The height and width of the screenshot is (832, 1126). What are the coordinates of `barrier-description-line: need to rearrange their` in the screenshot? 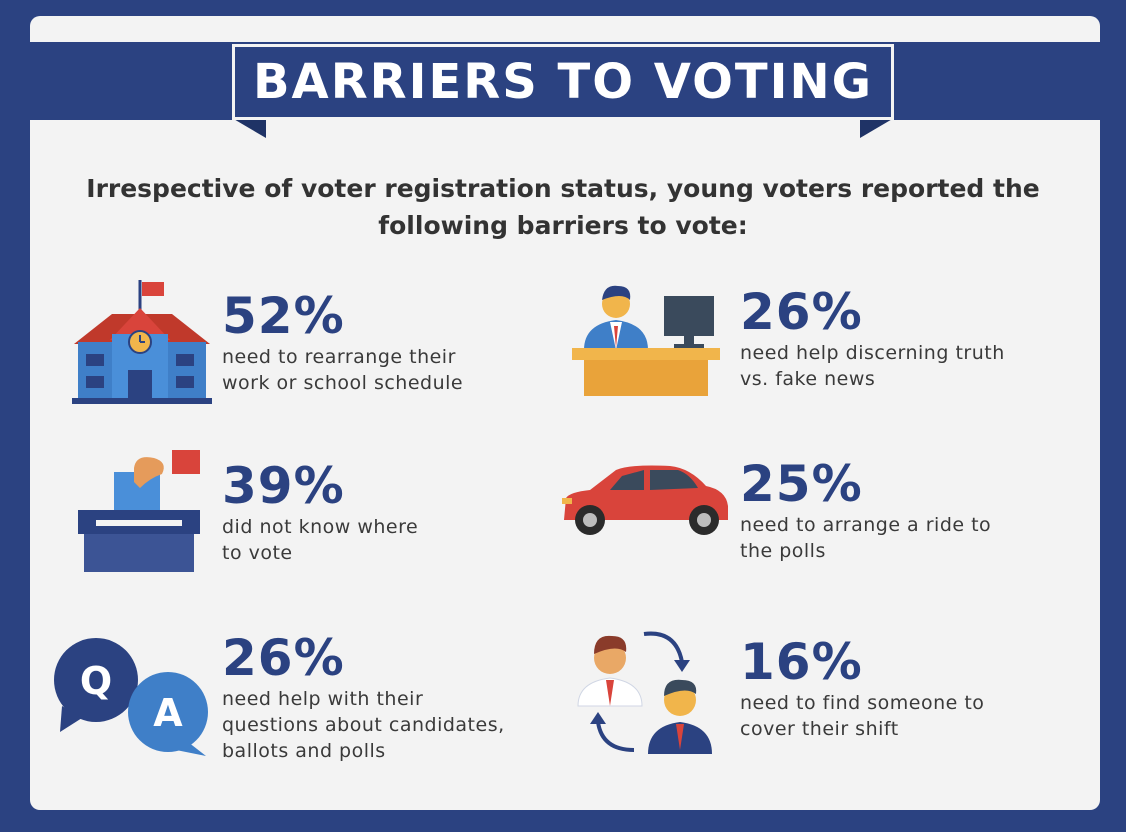 It's located at (339, 357).